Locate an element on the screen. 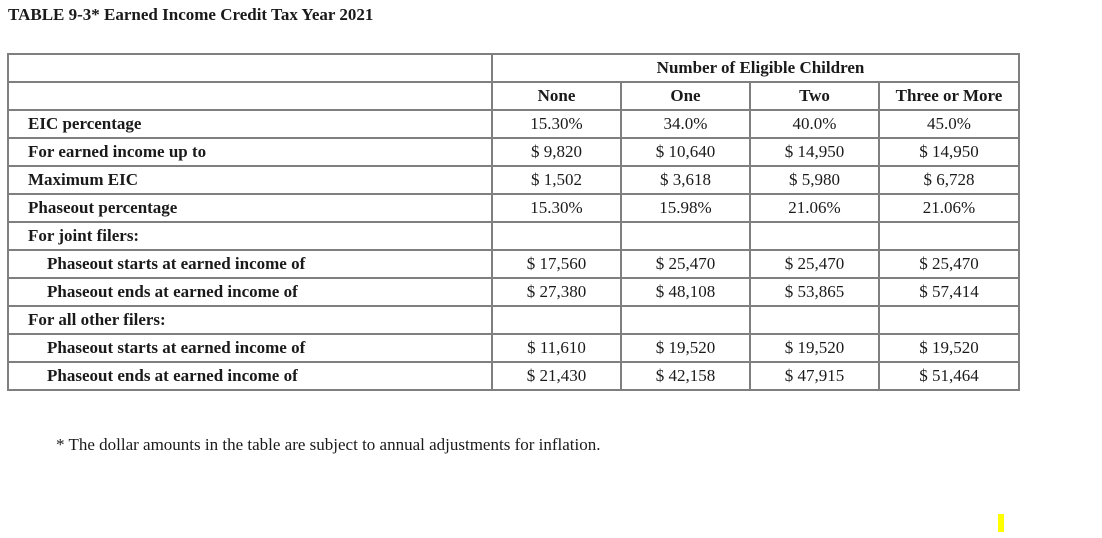 This screenshot has height=538, width=1102. group-header-row: Number of Eligible Children is located at coordinates (513, 68).